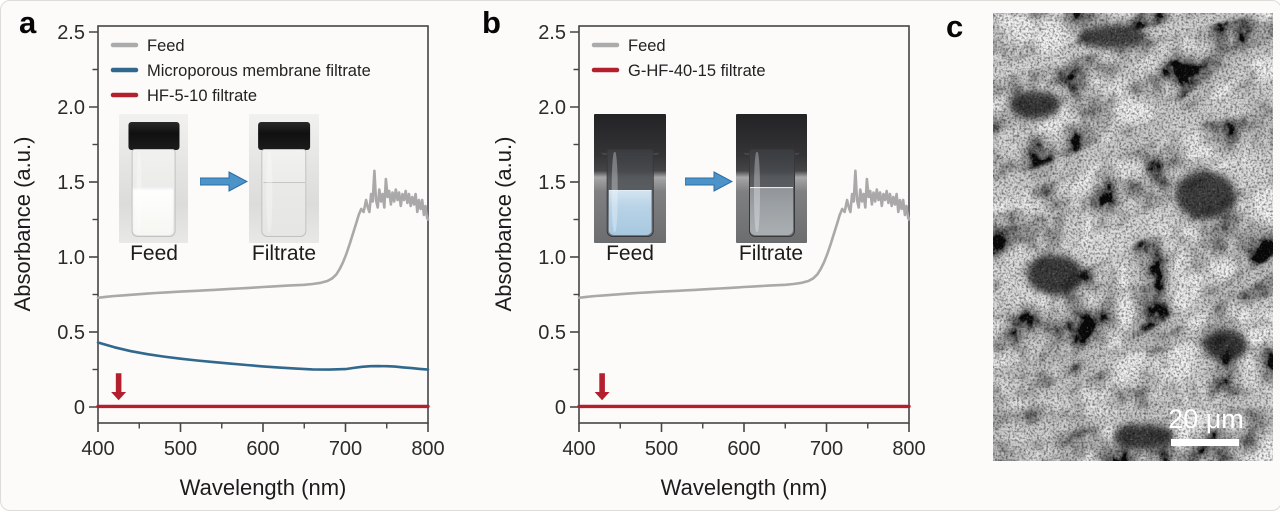 The image size is (1280, 511). I want to click on filtrate-photo-caption-a: Filtrate, so click(284, 253).